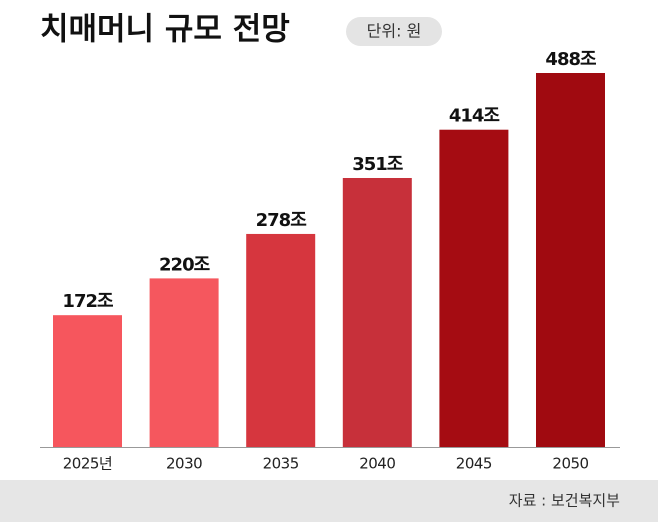 The height and width of the screenshot is (522, 658). What do you see at coordinates (570, 59) in the screenshot?
I see `value-label: 488조` at bounding box center [570, 59].